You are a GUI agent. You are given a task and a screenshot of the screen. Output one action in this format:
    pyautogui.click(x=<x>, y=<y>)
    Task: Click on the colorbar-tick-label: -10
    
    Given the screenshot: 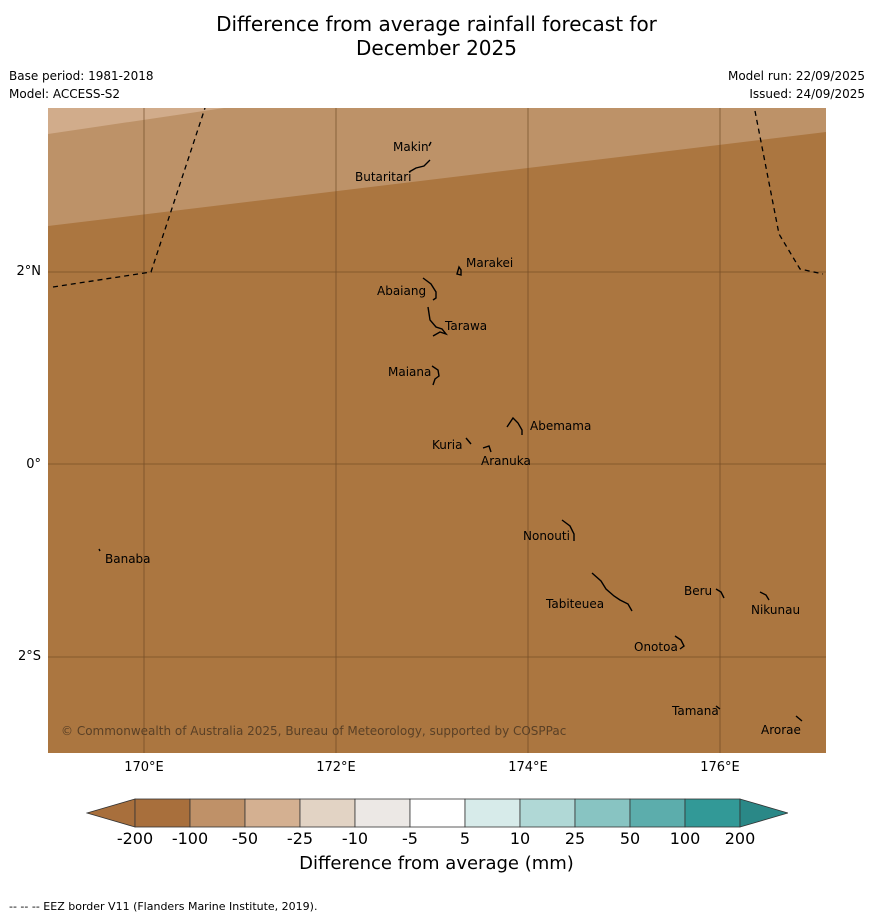 What is the action you would take?
    pyautogui.click(x=355, y=838)
    